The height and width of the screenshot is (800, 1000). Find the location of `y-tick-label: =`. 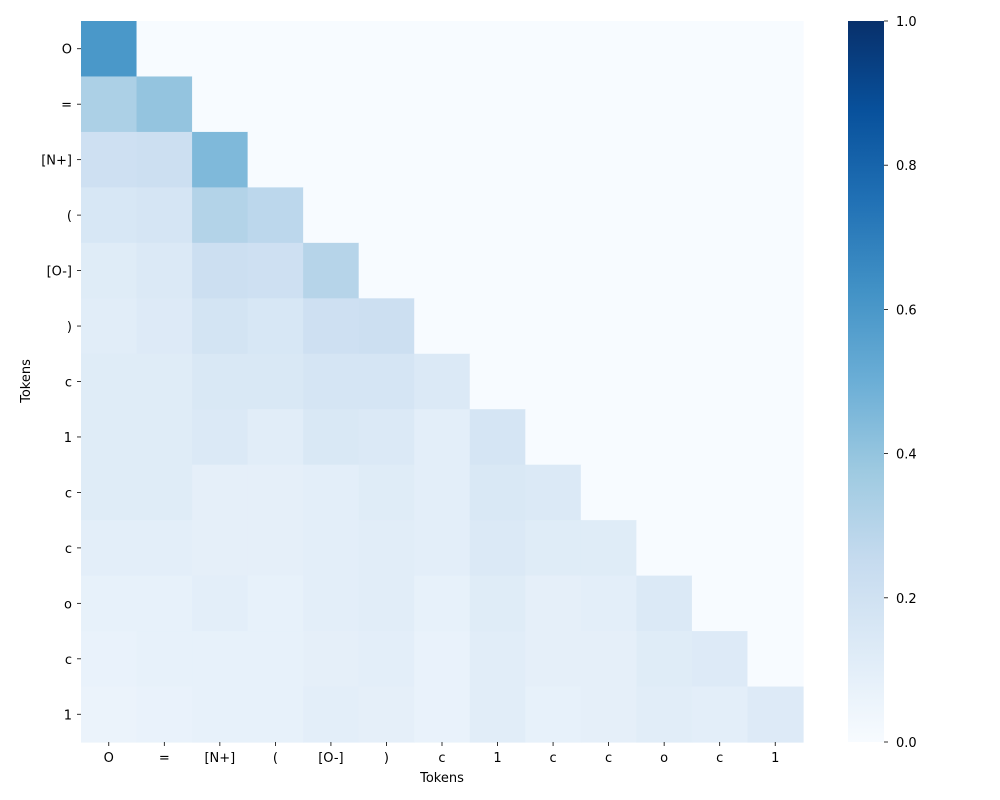

y-tick-label: = is located at coordinates (66, 105).